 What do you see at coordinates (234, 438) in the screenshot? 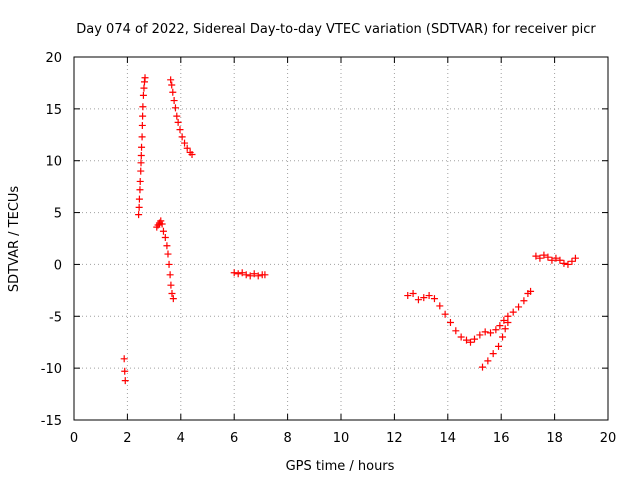
I see `x-tick-label: 6` at bounding box center [234, 438].